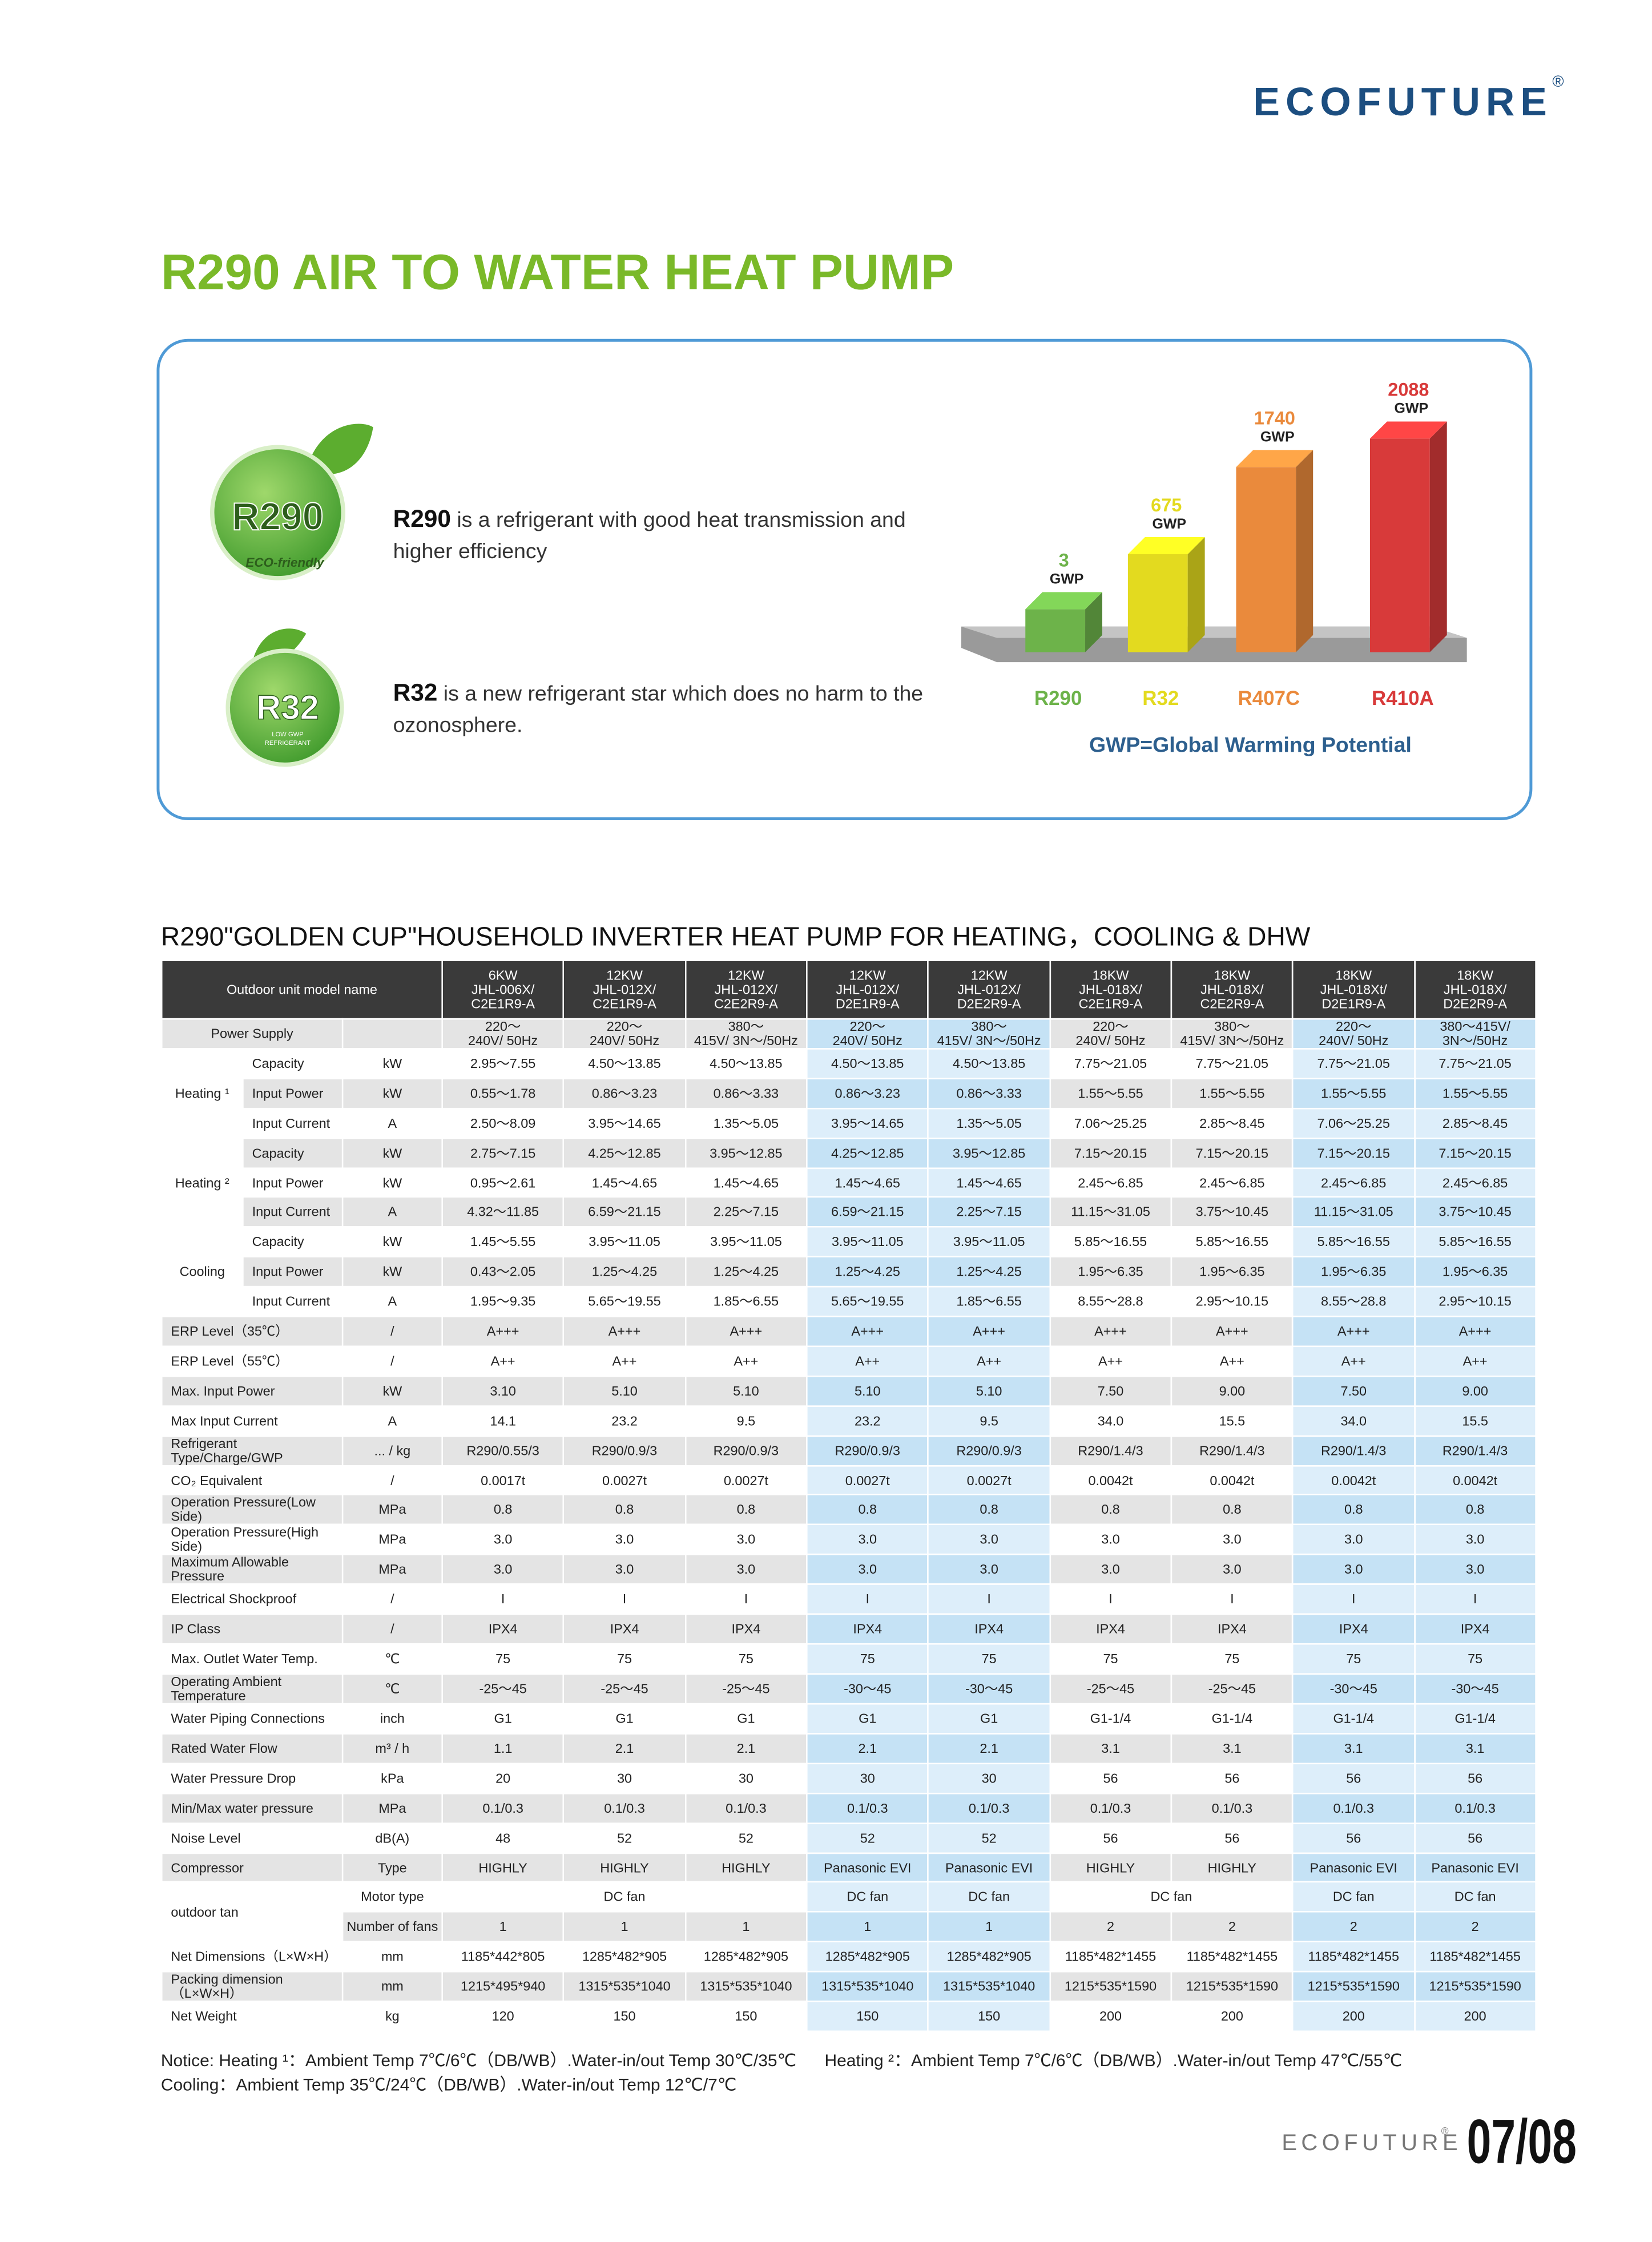 The width and height of the screenshot is (1652, 2242). I want to click on value-cell: 0.1/0.3, so click(867, 1808).